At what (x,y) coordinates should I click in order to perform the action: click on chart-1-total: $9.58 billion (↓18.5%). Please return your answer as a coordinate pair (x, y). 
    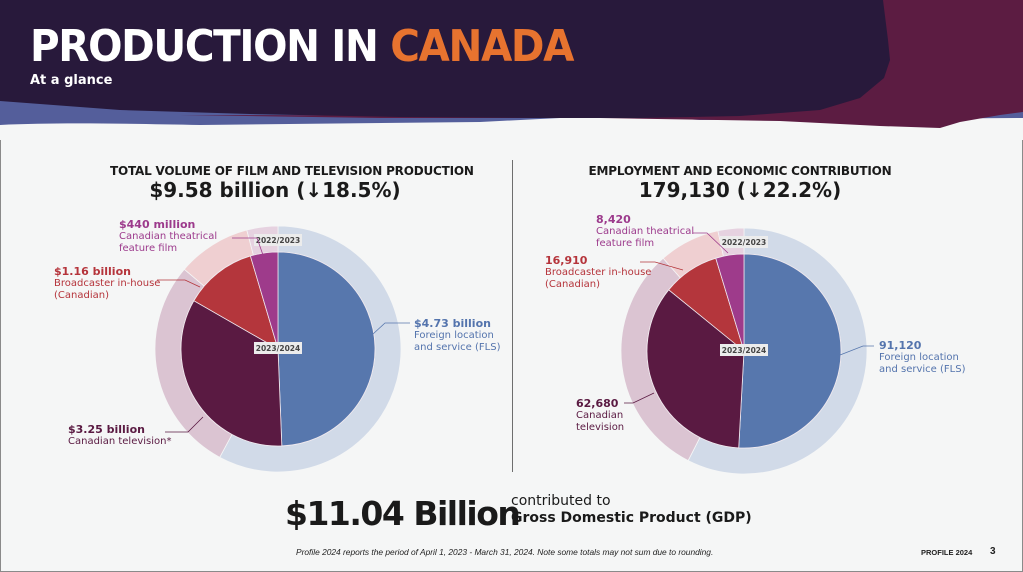
    Looking at the image, I should click on (275, 190).